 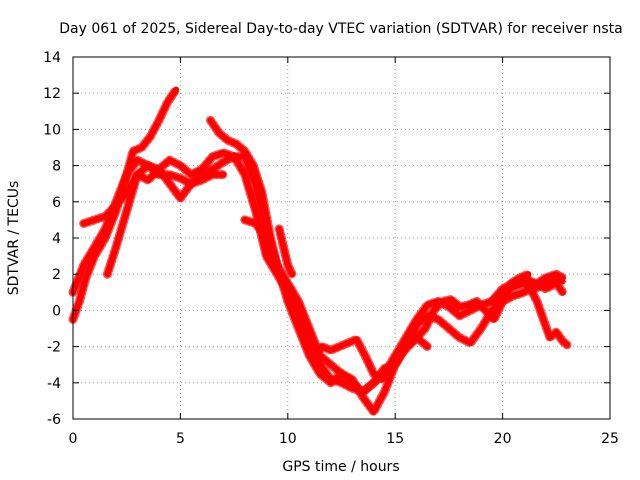 What do you see at coordinates (503, 439) in the screenshot?
I see `x-tick-label: 20` at bounding box center [503, 439].